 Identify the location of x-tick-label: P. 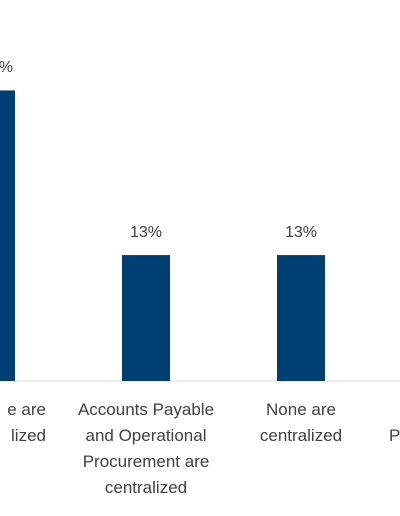
(394, 435).